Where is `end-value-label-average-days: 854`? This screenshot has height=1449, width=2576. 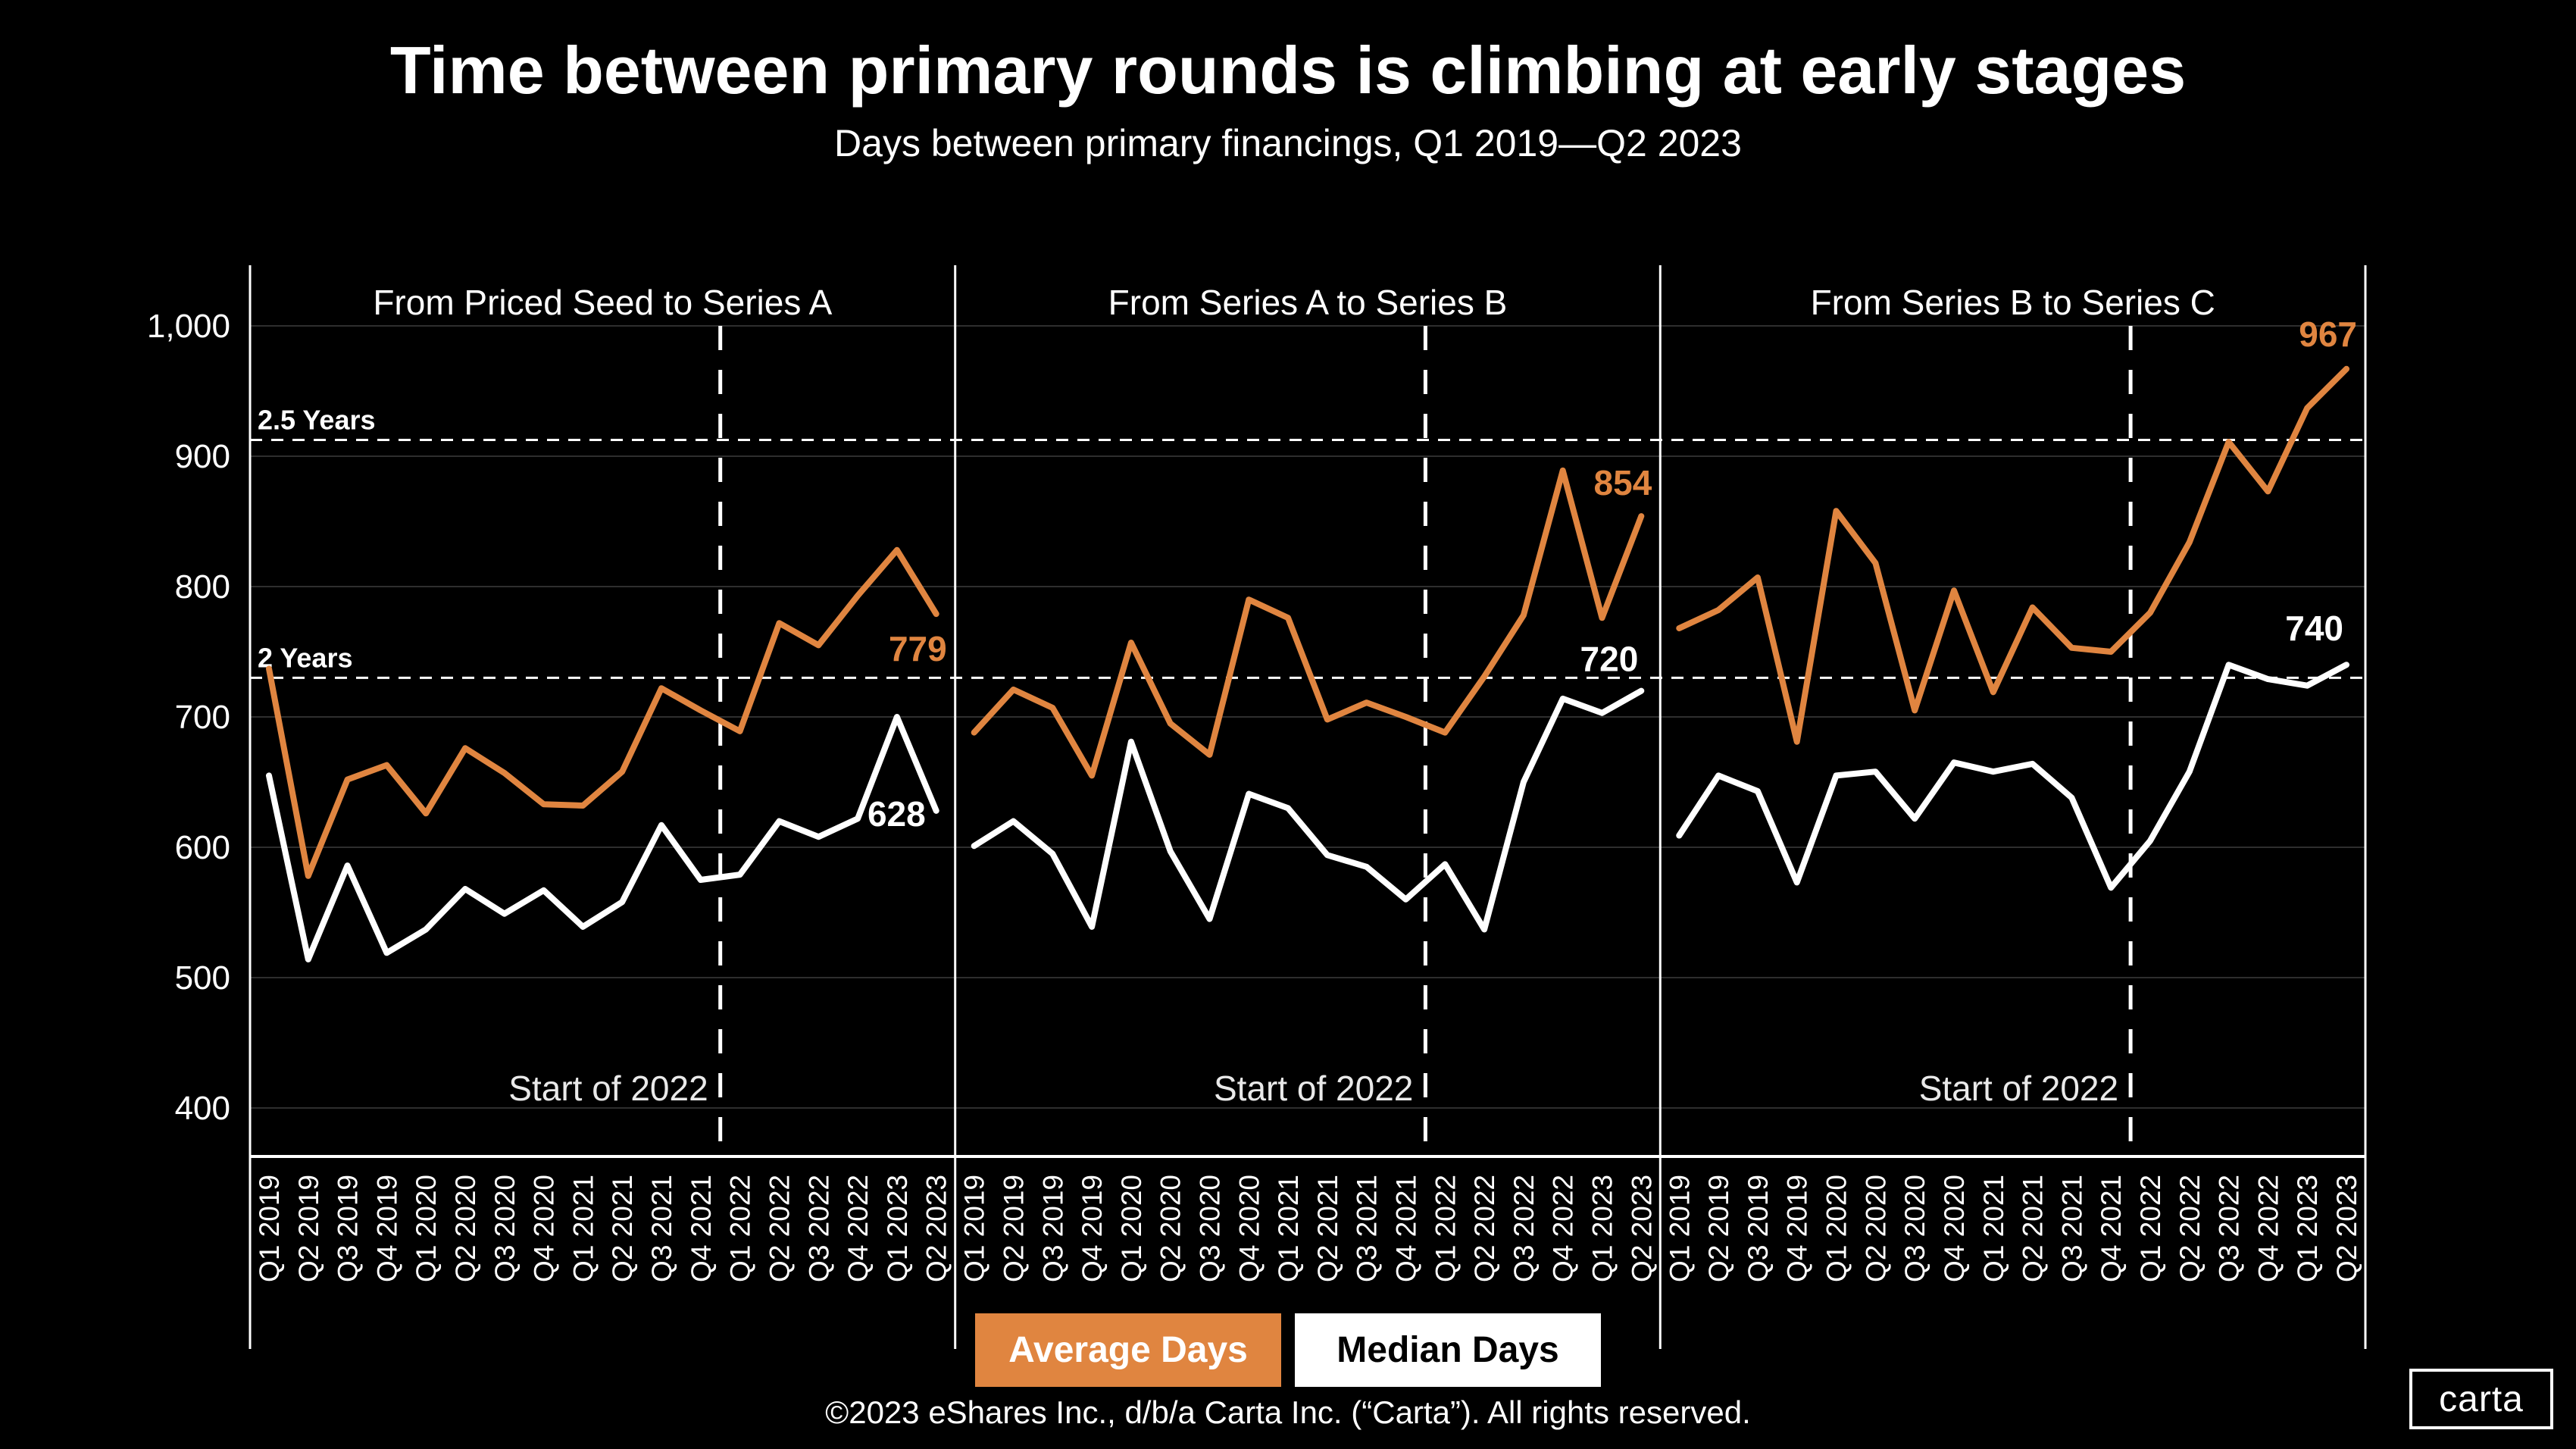 end-value-label-average-days: 854 is located at coordinates (1623, 482).